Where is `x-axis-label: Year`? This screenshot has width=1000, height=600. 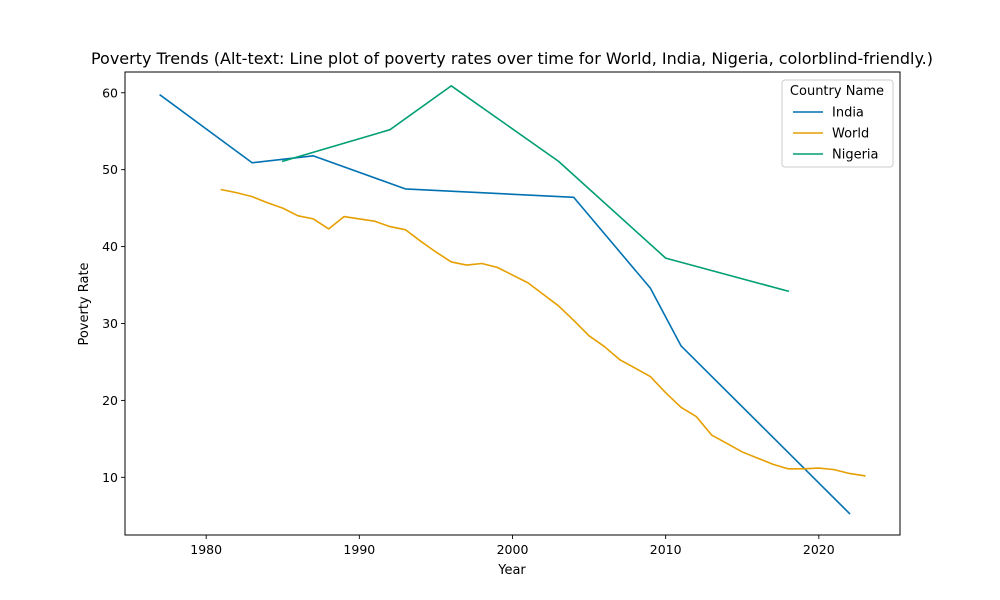 x-axis-label: Year is located at coordinates (511, 570).